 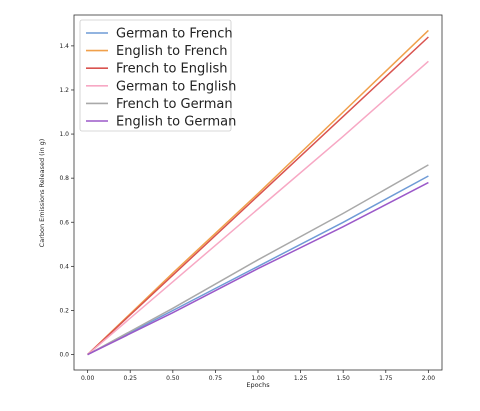 What do you see at coordinates (64, 355) in the screenshot?
I see `y-tick-label: 0.0` at bounding box center [64, 355].